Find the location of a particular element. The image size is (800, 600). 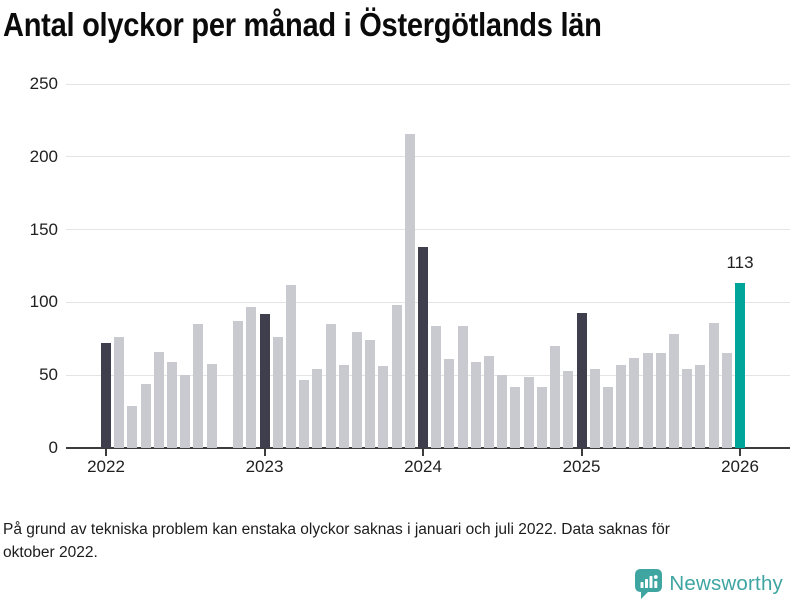

y-axis-label: 150 is located at coordinates (43, 229).